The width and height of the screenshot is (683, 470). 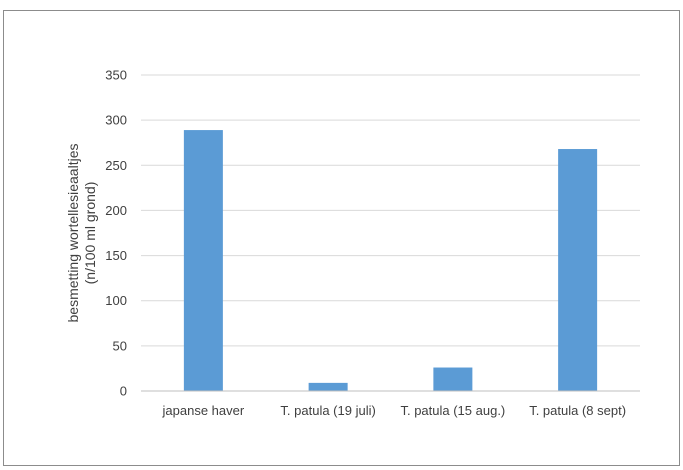 What do you see at coordinates (116, 210) in the screenshot?
I see `y-tick-label: 200` at bounding box center [116, 210].